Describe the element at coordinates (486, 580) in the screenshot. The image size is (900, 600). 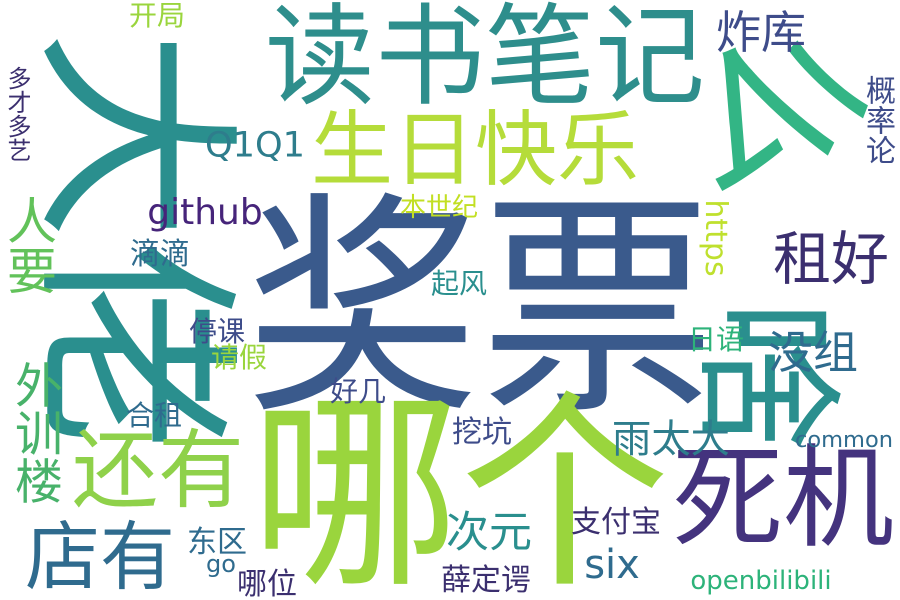
I see `word-xuedinge: 薛定谔` at that location.